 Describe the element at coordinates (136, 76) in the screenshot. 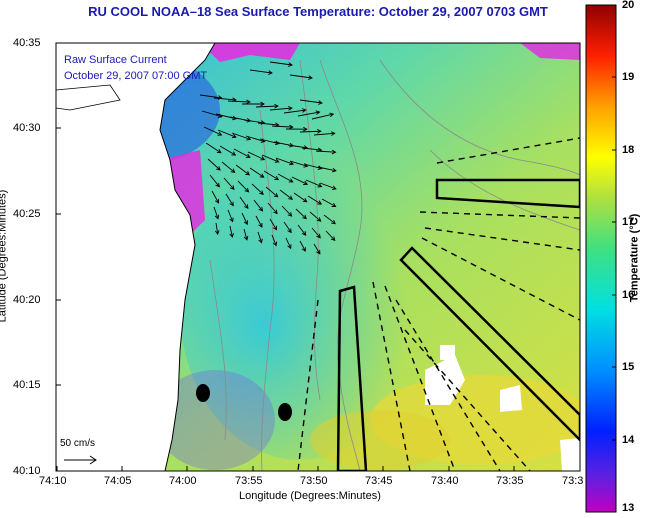

I see `inset-label-time: October 29, 2007 07:00 GMT` at that location.